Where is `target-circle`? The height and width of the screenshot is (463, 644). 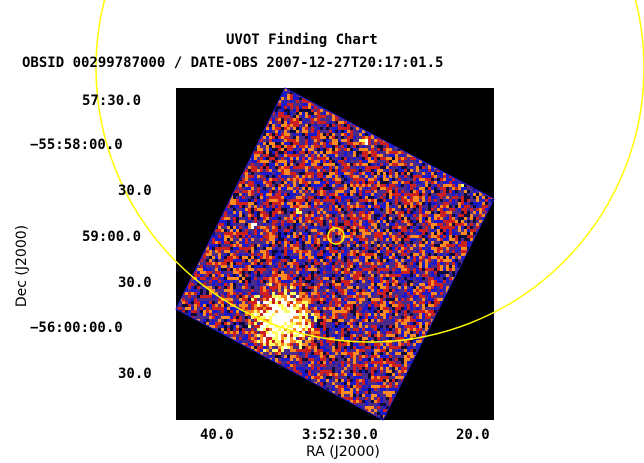 target-circle is located at coordinates (336, 236).